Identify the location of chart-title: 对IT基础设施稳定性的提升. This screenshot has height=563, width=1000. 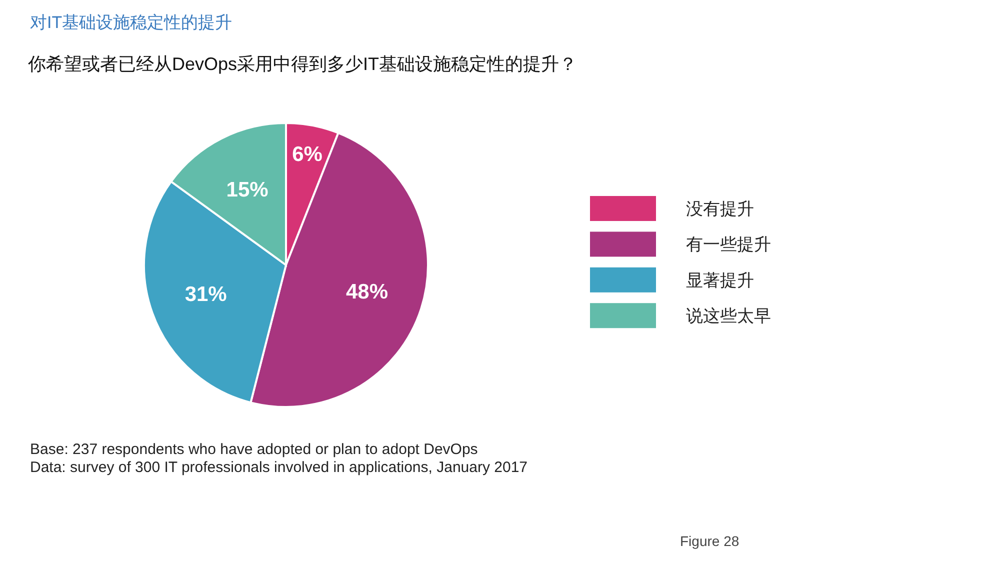
(131, 22).